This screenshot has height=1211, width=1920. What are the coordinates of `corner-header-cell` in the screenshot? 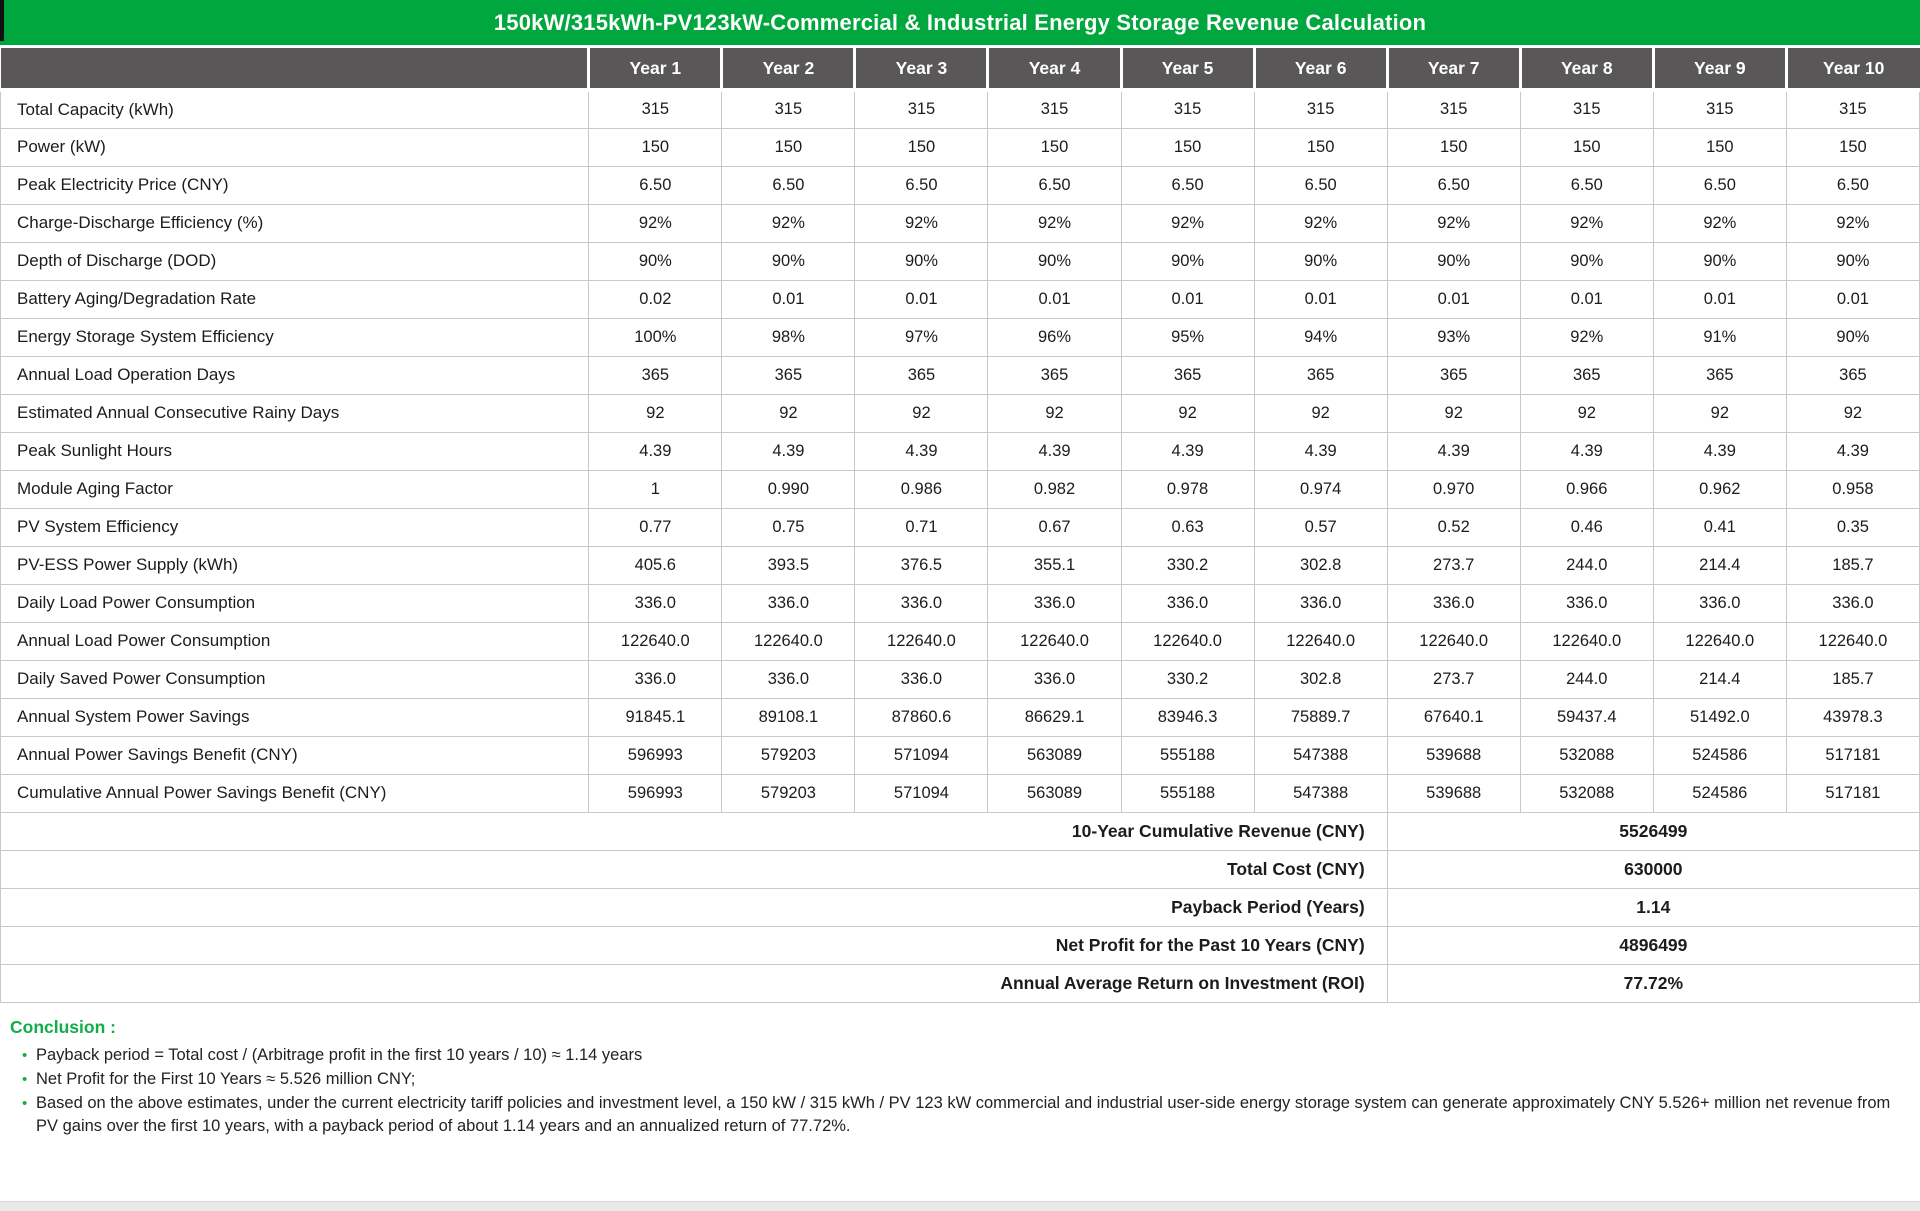 It's located at (295, 70).